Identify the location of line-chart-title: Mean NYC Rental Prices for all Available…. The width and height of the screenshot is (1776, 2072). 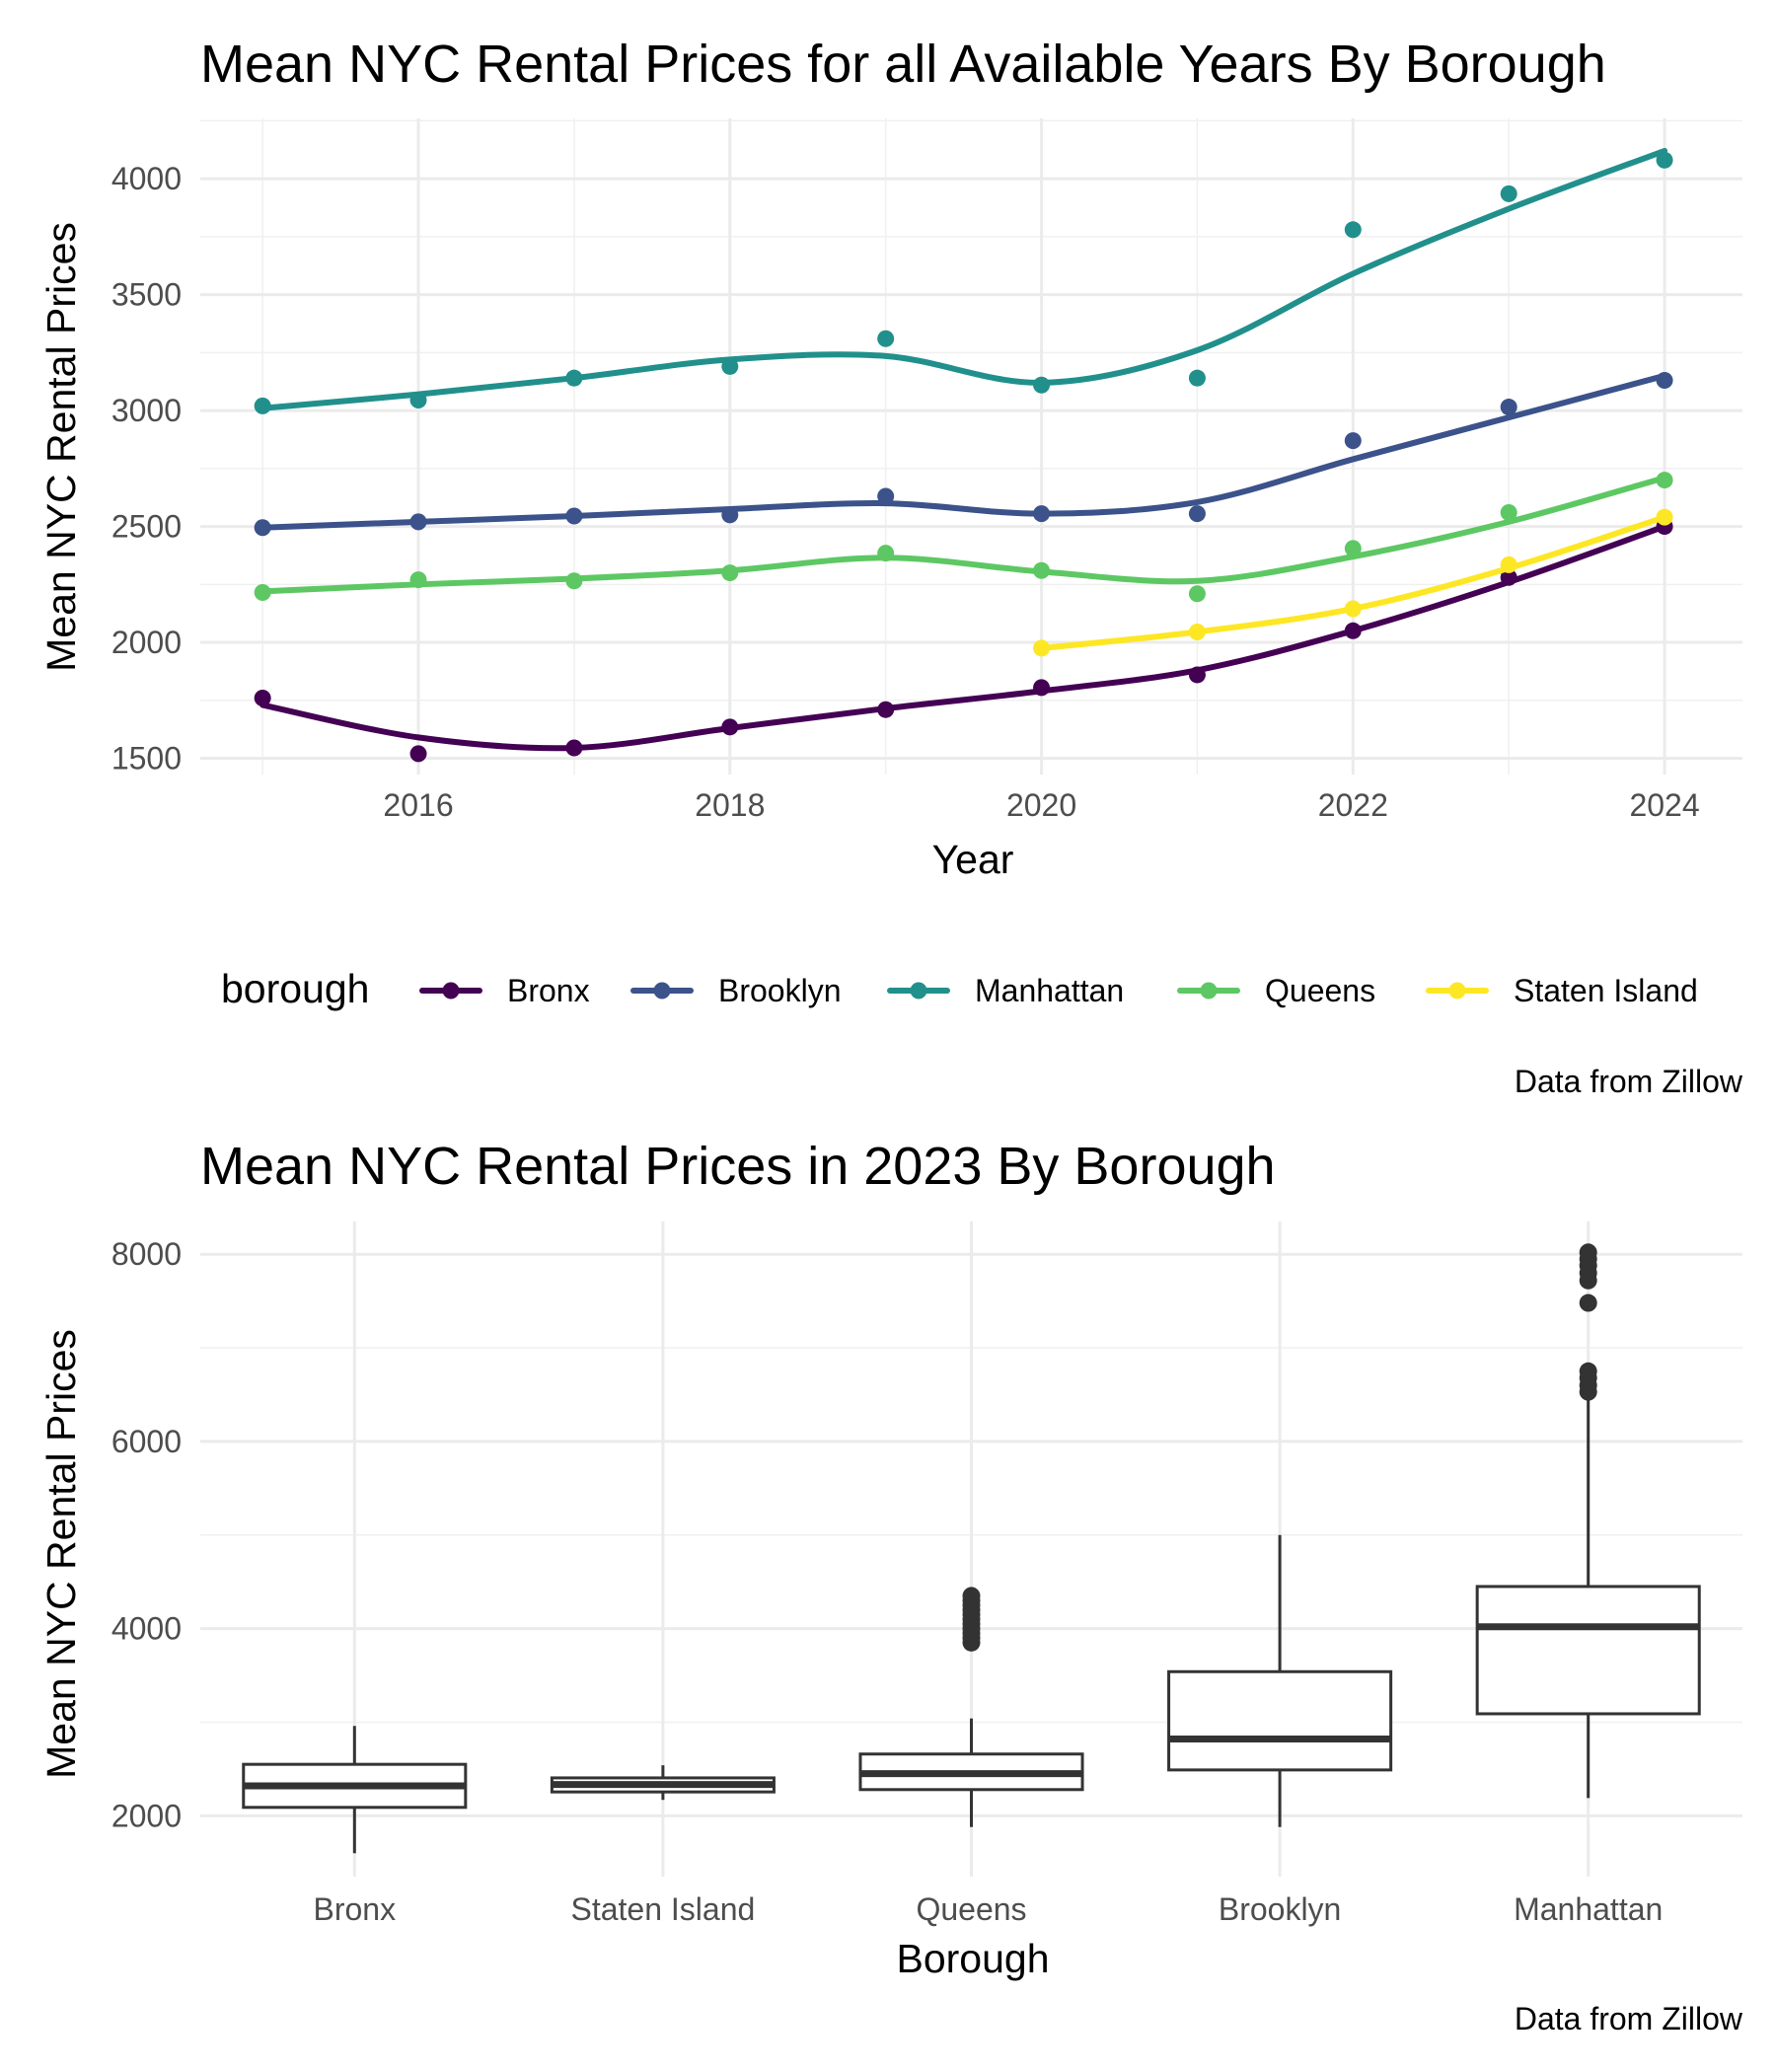
(903, 65).